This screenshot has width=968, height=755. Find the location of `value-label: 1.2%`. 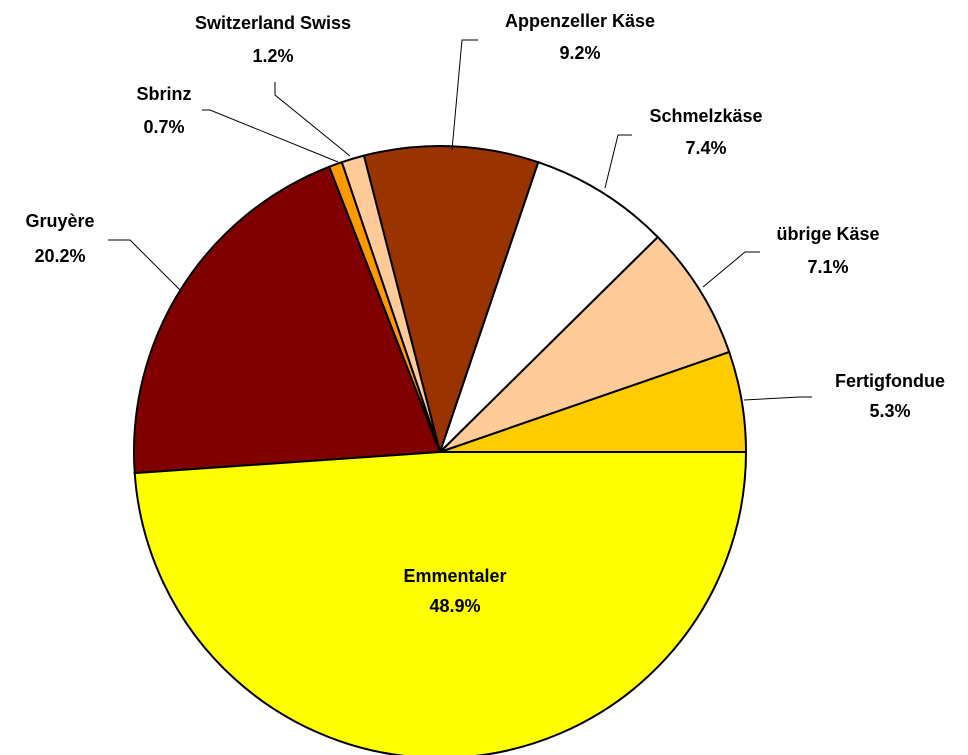

value-label: 1.2% is located at coordinates (272, 56).